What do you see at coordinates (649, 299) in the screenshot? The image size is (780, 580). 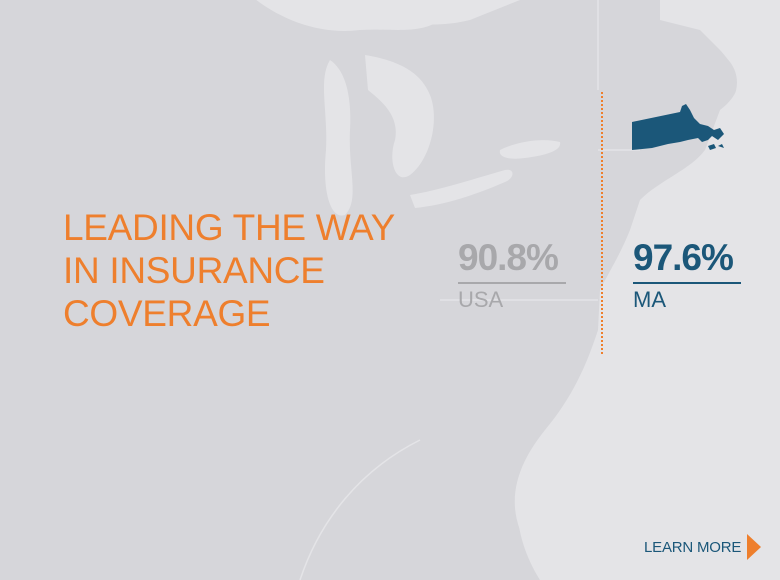 I see `ma-stat-label: MA` at bounding box center [649, 299].